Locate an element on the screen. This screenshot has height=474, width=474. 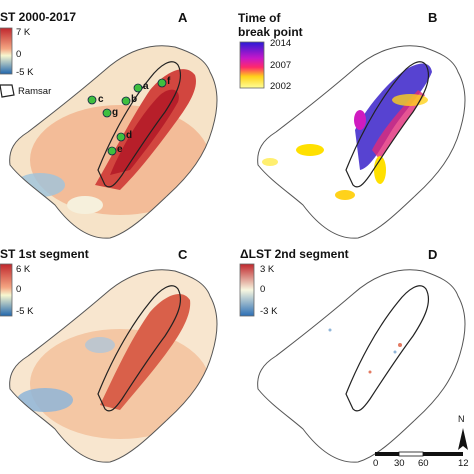
panel-c-tick-max: 6 K is located at coordinates (23, 269).